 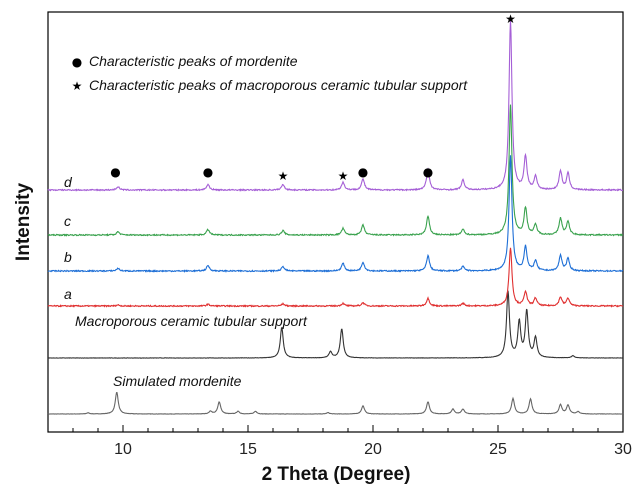 What do you see at coordinates (123, 449) in the screenshot?
I see `x-tick-label: 10` at bounding box center [123, 449].